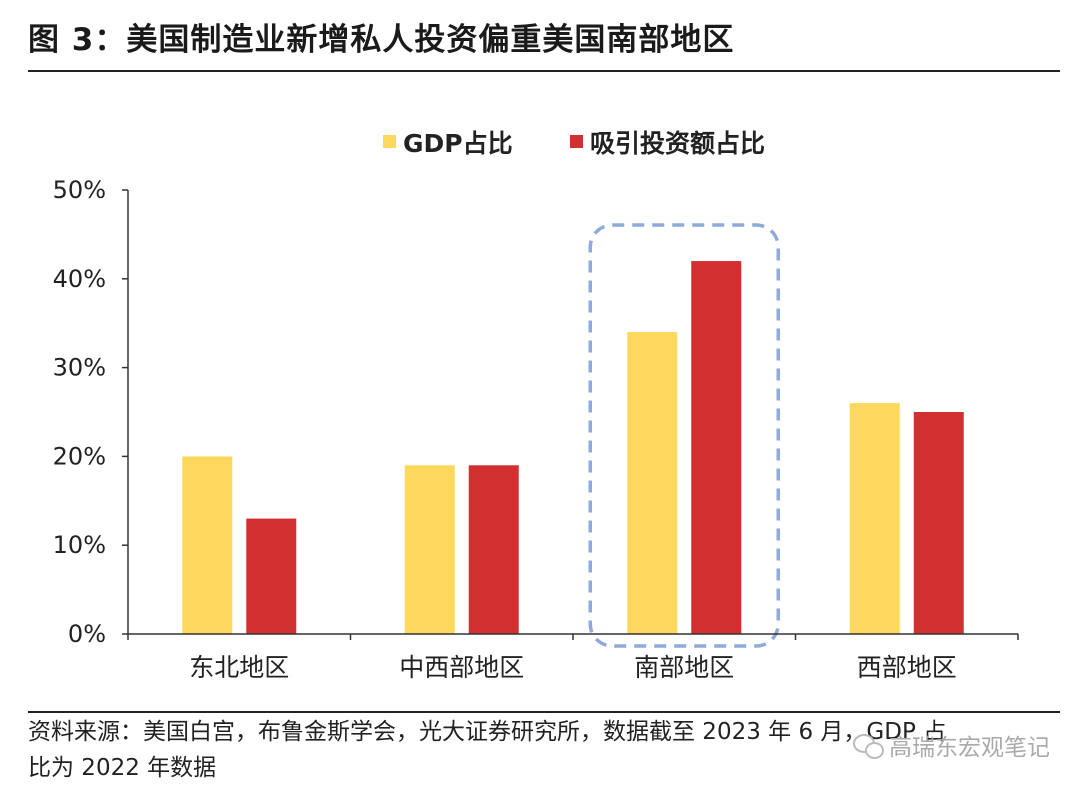  What do you see at coordinates (868, 745) in the screenshot?
I see `wechat-icon` at bounding box center [868, 745].